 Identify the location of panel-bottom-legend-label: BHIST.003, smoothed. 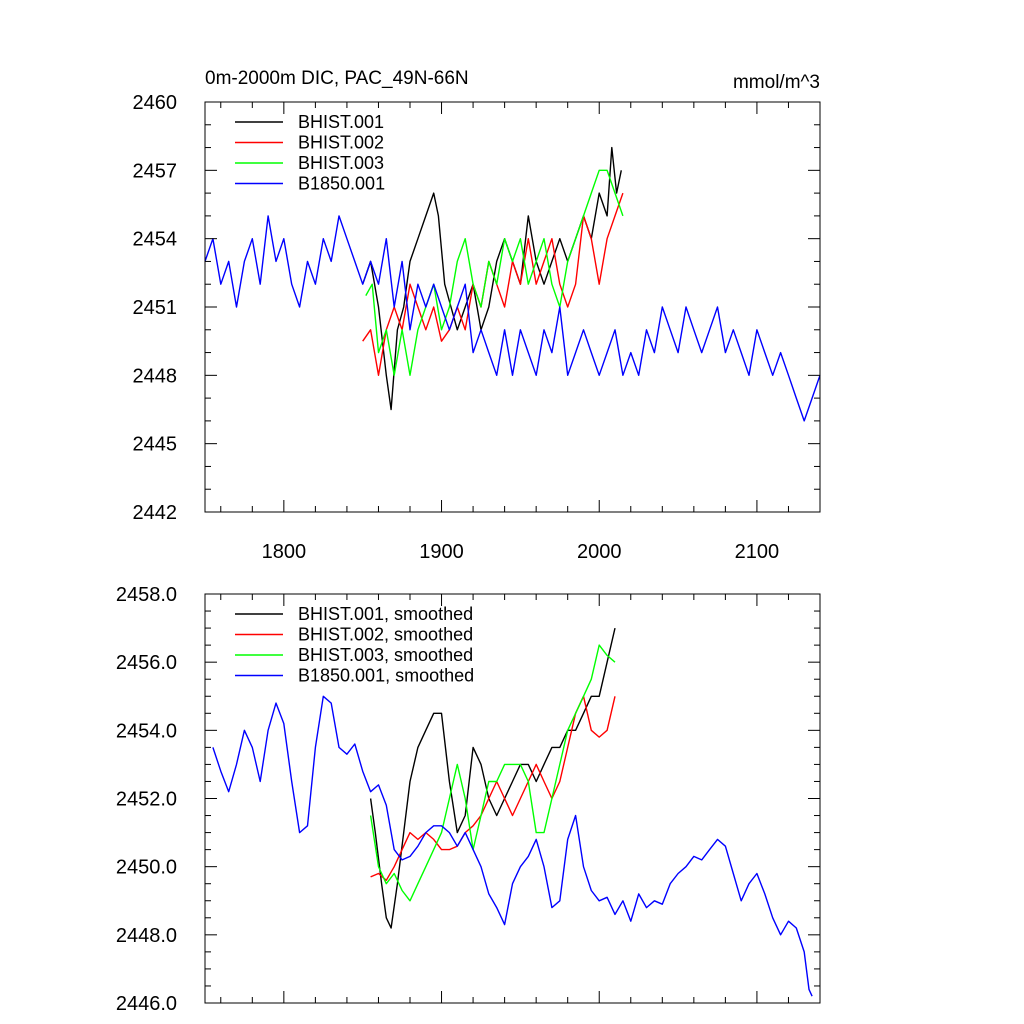
(385, 655).